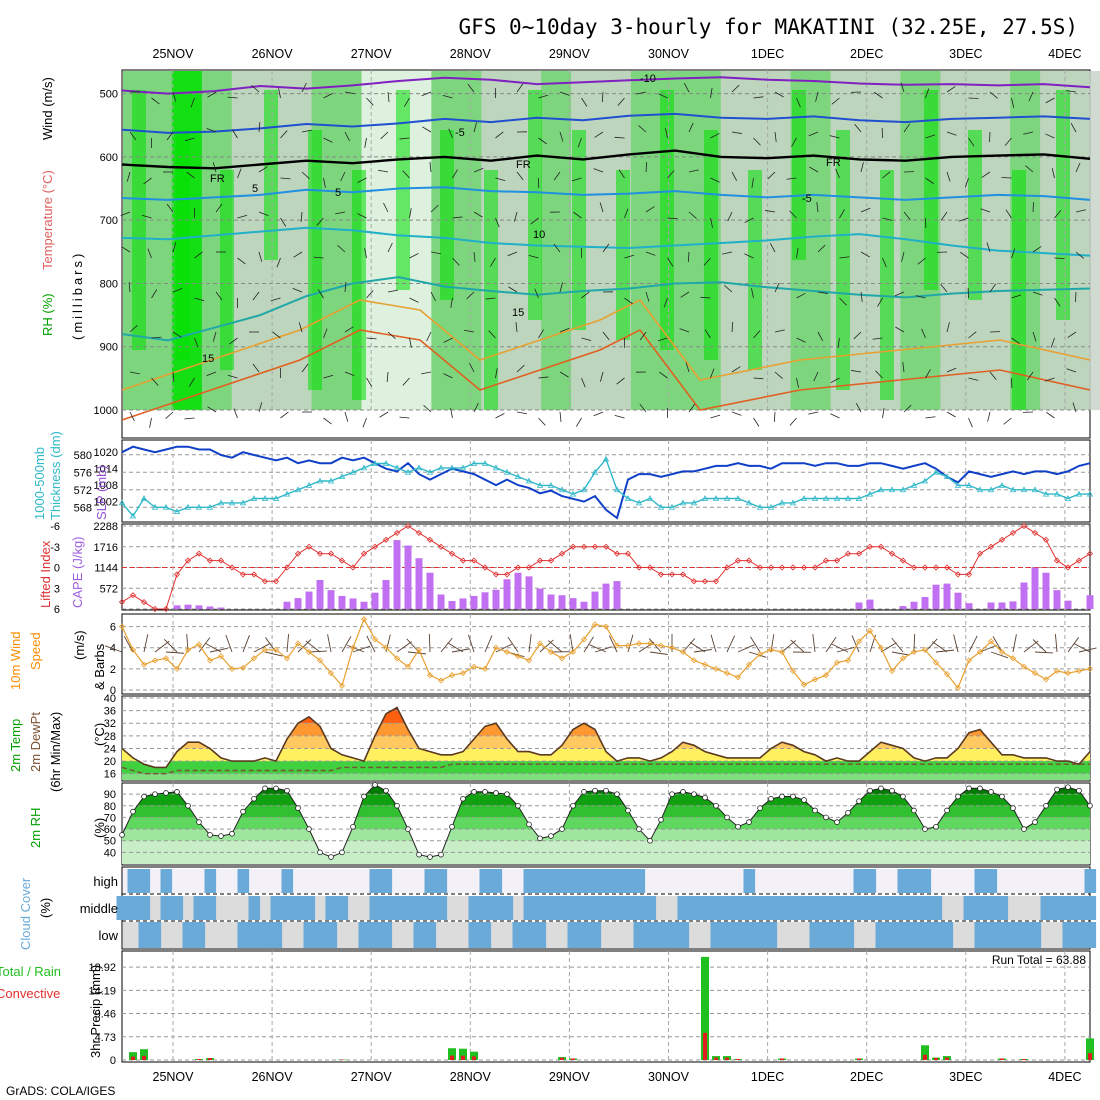 This screenshot has height=1100, width=1100. I want to click on panel-label: (millibars), so click(77, 295).